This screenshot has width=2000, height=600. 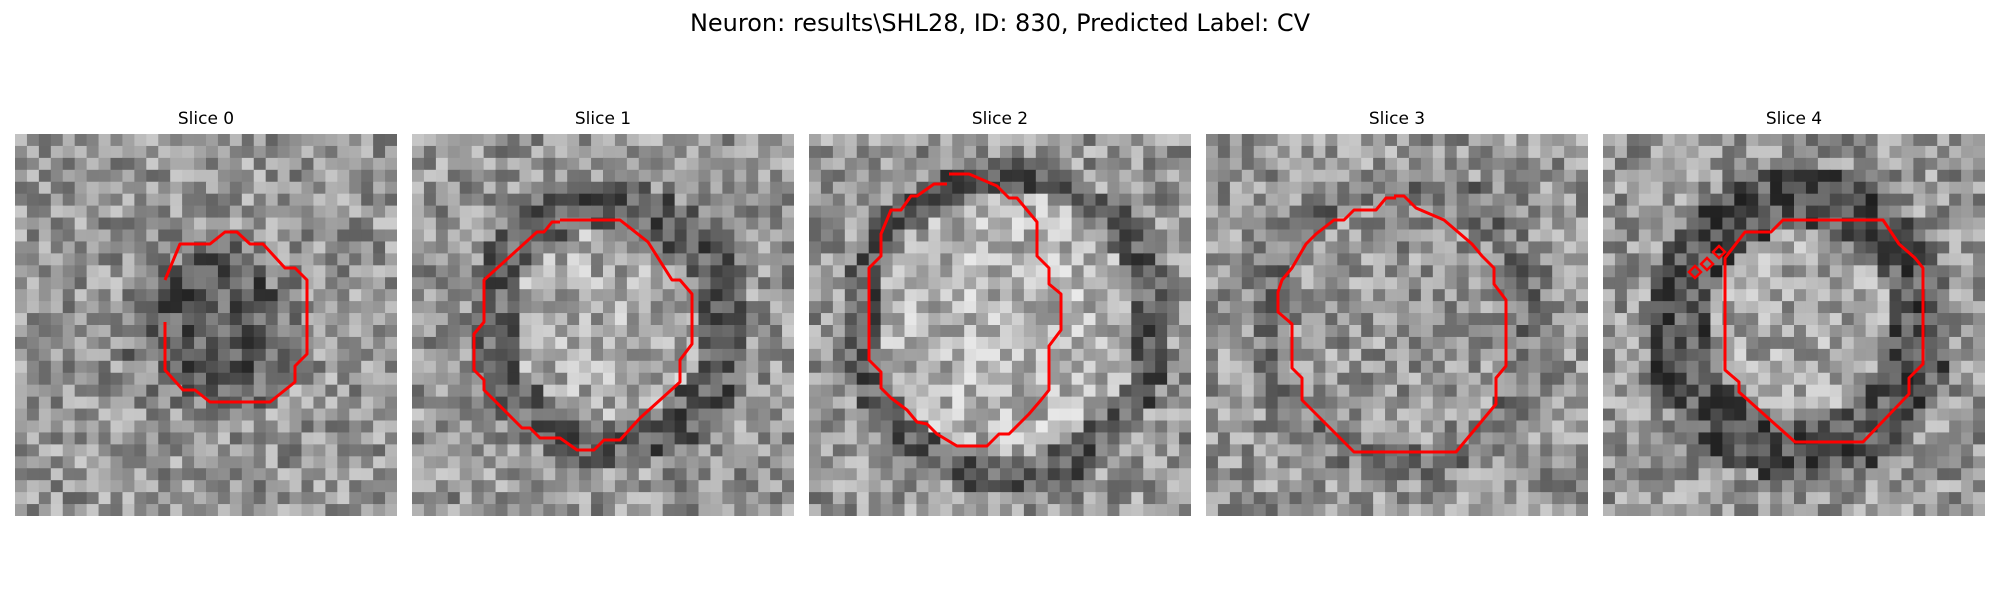 I want to click on slice-0-title: Slice 0, so click(x=206, y=119).